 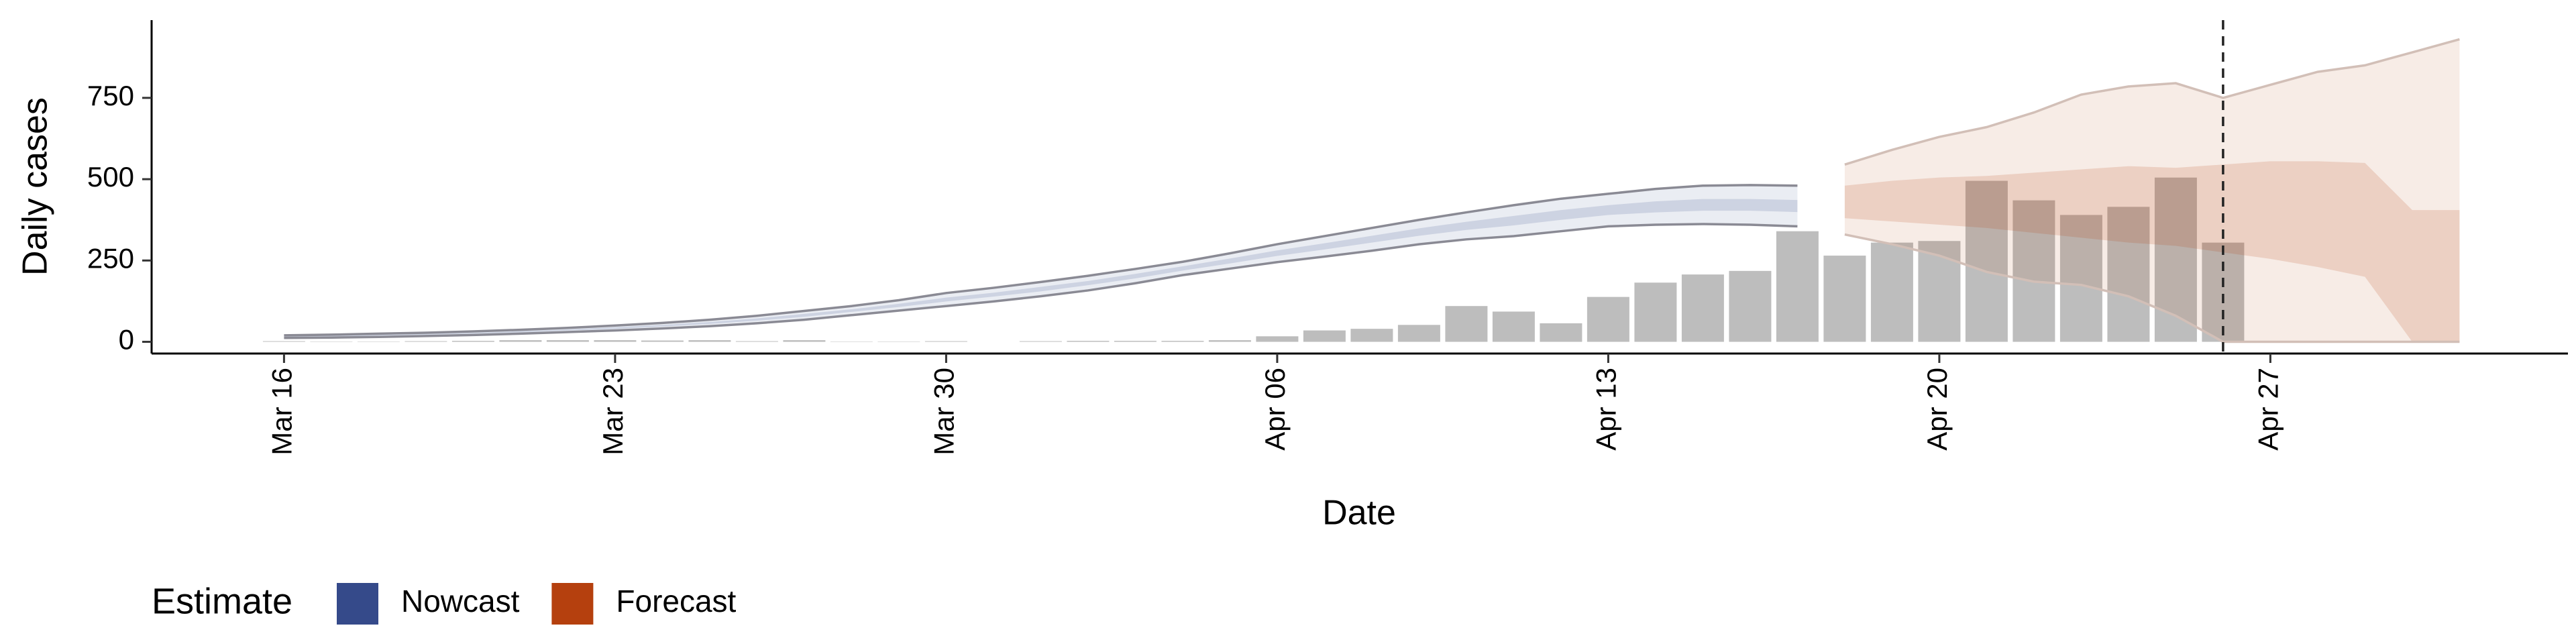 I want to click on x-axis-title: Date, so click(x=1359, y=513).